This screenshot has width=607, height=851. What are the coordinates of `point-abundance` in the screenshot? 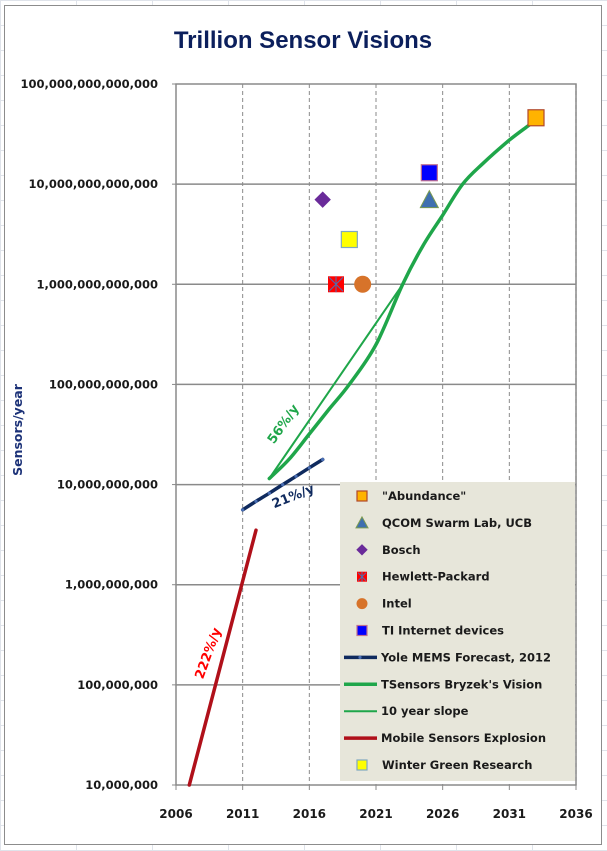 It's located at (536, 118).